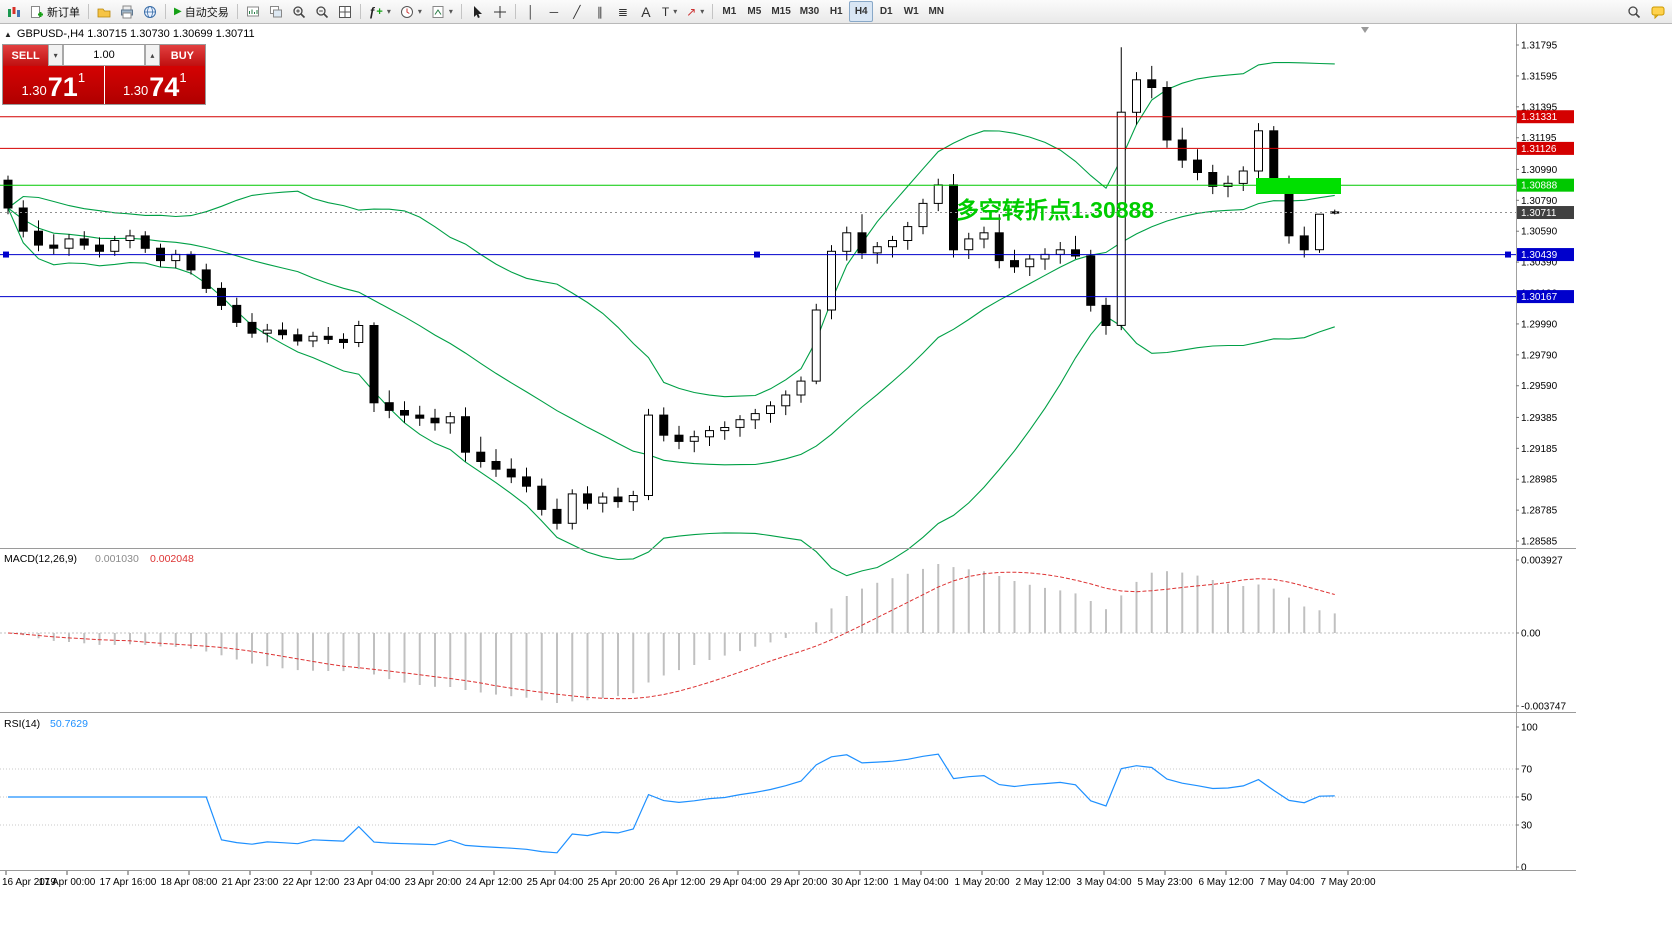  Describe the element at coordinates (152, 55) in the screenshot. I see `volume-increase-button: ▴` at that location.